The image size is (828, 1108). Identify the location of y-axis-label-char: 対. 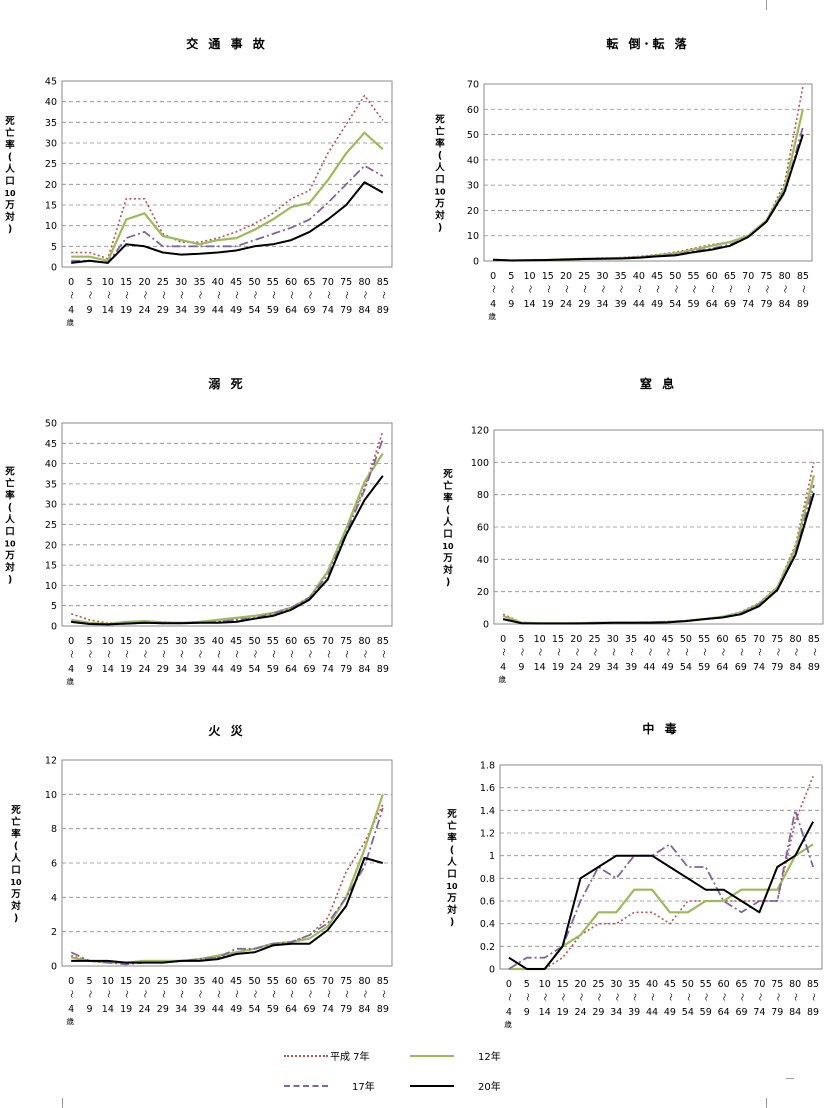
(15, 906).